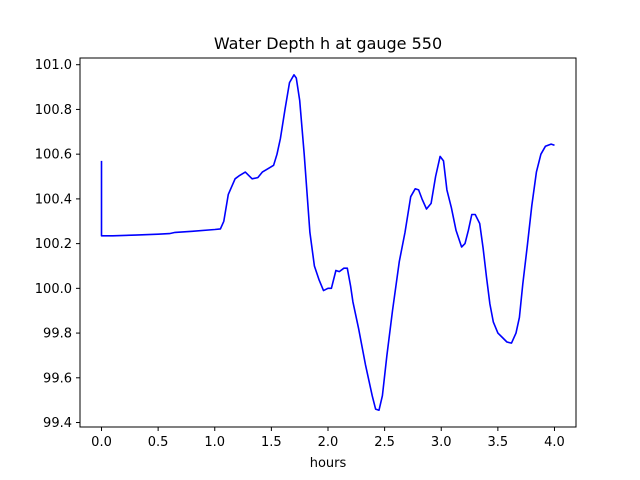  I want to click on x-tick-label: 2.0, so click(328, 442).